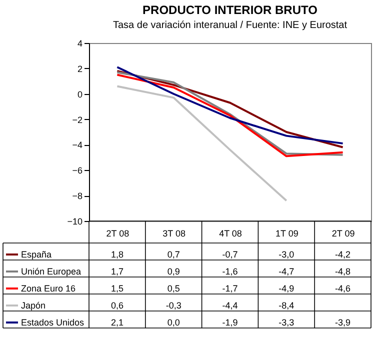  Describe the element at coordinates (53, 323) in the screenshot. I see `legend-label: Estados Unidos` at that location.